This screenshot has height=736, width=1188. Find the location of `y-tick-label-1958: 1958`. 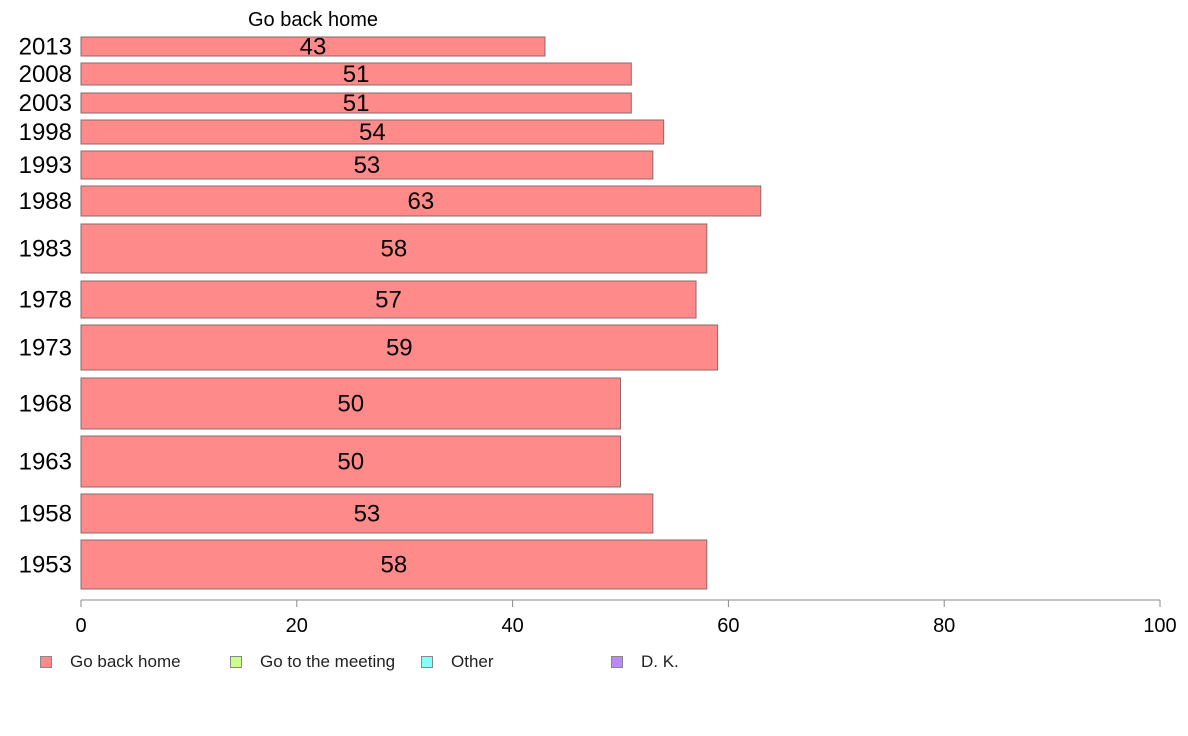

y-tick-label-1958: 1958 is located at coordinates (45, 514).